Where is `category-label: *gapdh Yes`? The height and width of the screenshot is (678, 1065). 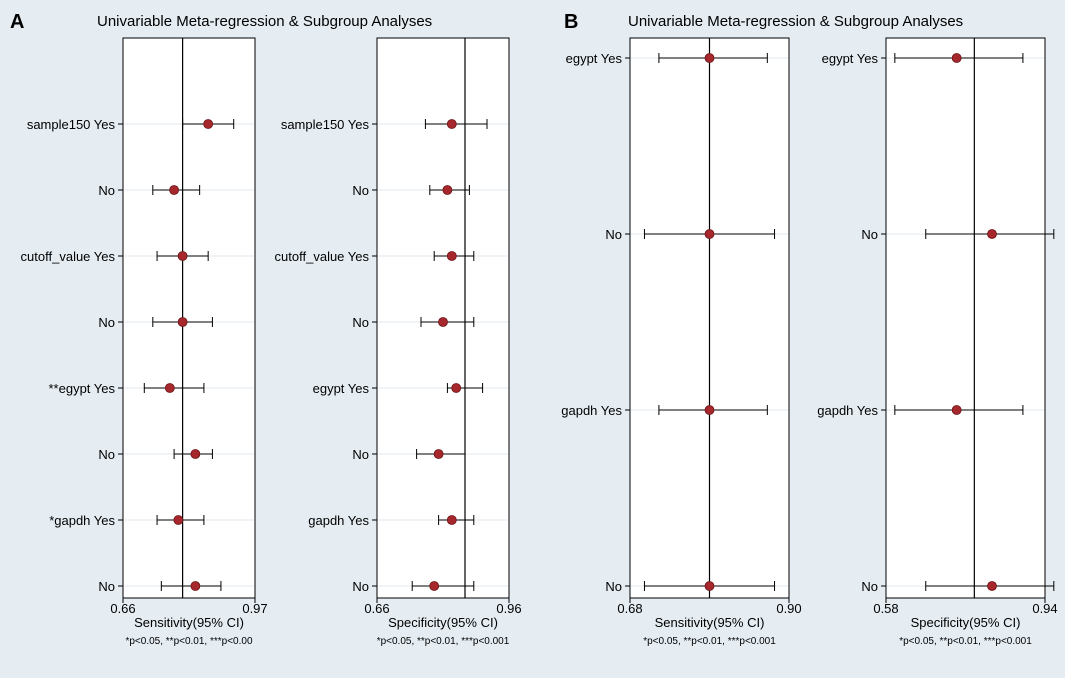
category-label: *gapdh Yes is located at coordinates (82, 520).